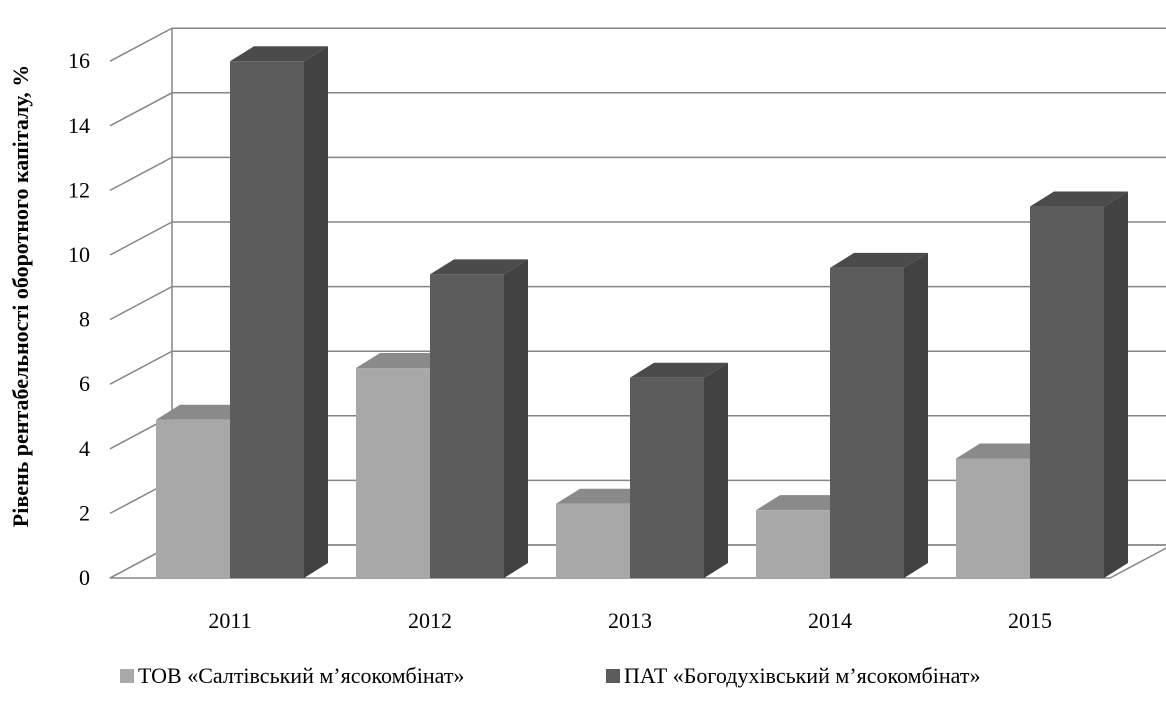 Image resolution: width=1166 pixels, height=709 pixels. What do you see at coordinates (1030, 620) in the screenshot?
I see `x-tick-label: 2015` at bounding box center [1030, 620].